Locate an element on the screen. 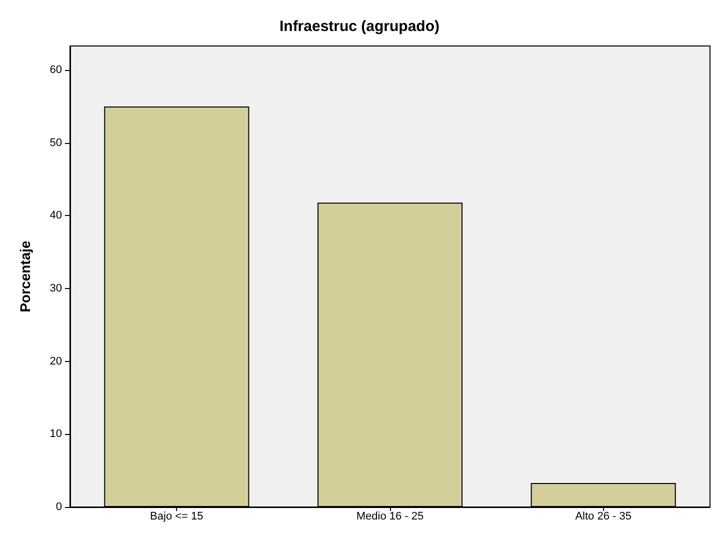 This screenshot has width=719, height=536. x-tick-label: Alto 26 - 35 is located at coordinates (603, 516).